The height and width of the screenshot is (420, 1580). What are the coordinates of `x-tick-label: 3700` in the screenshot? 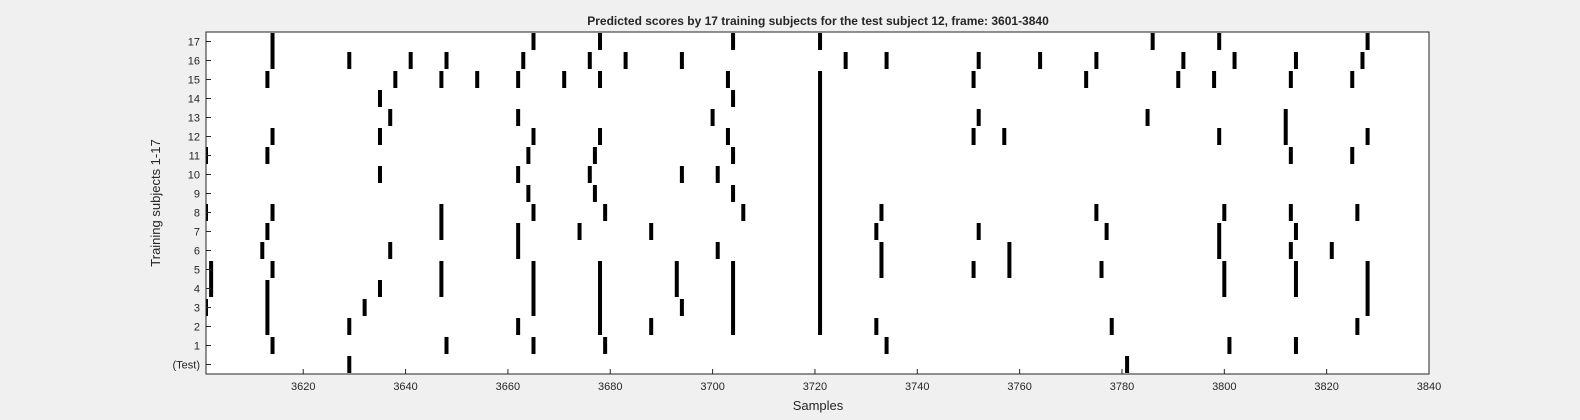 It's located at (712, 387).